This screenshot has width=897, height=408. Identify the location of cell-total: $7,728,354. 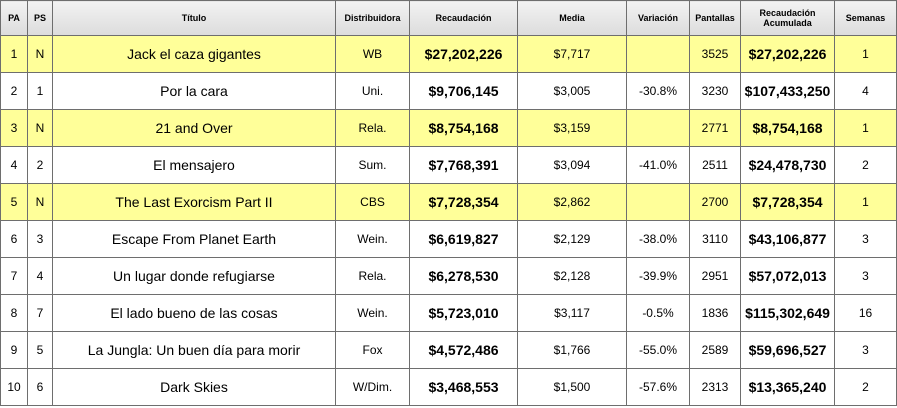
(787, 202).